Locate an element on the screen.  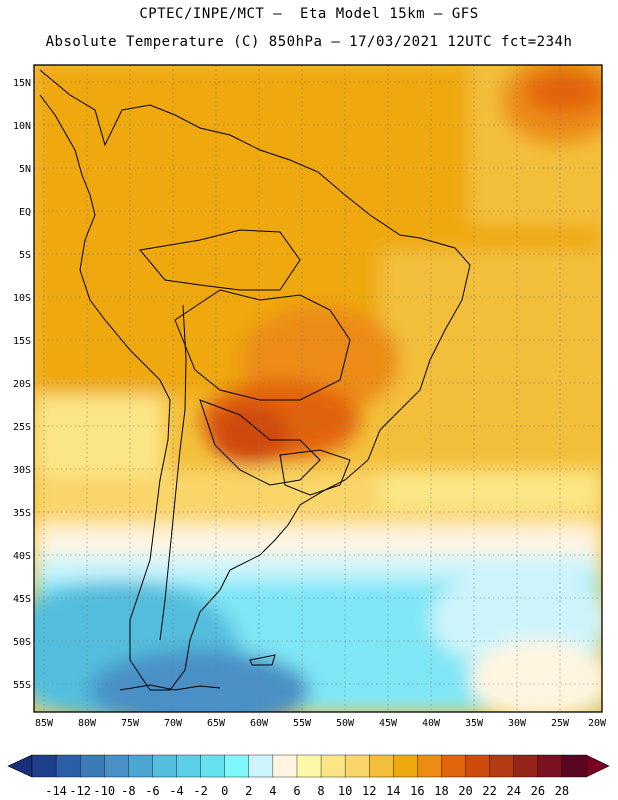
lat-label: 25S is located at coordinates (22, 427).